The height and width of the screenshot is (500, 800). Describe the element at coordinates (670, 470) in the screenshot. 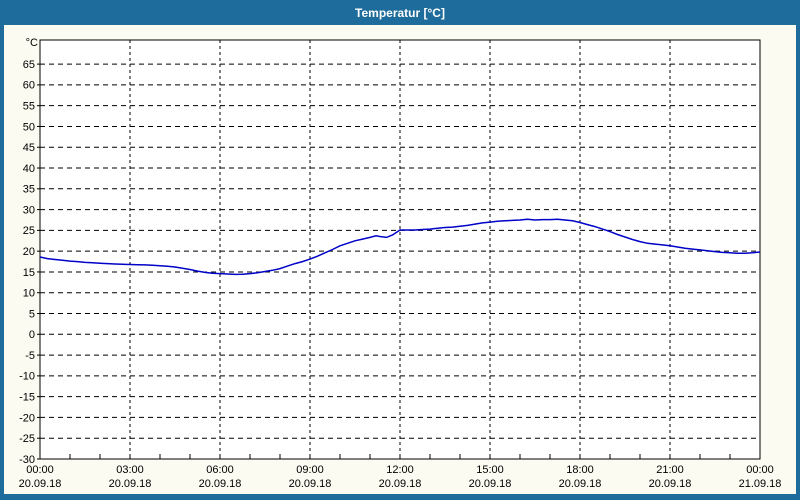

I see `x-tick-time-label: 21:00` at that location.